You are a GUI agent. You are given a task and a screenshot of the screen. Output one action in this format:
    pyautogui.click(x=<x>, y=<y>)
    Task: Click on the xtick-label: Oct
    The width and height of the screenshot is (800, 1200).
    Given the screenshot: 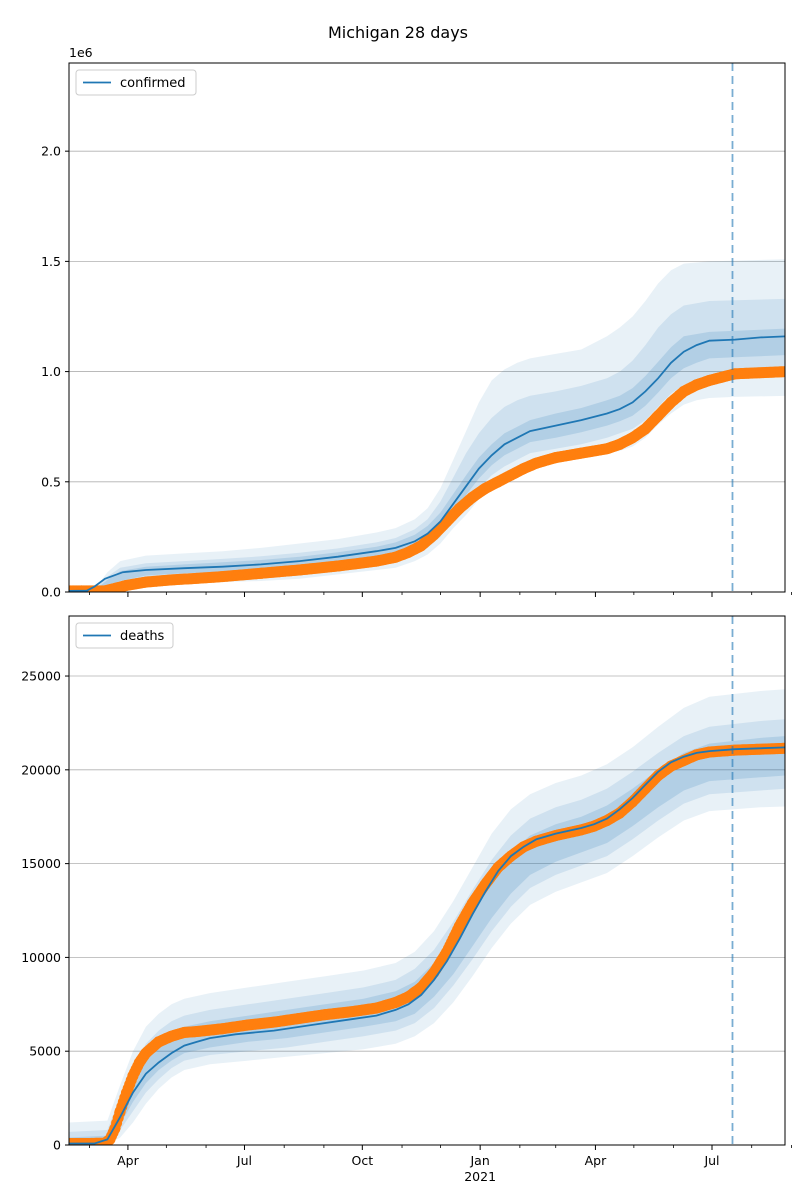 What is the action you would take?
    pyautogui.click(x=363, y=1160)
    